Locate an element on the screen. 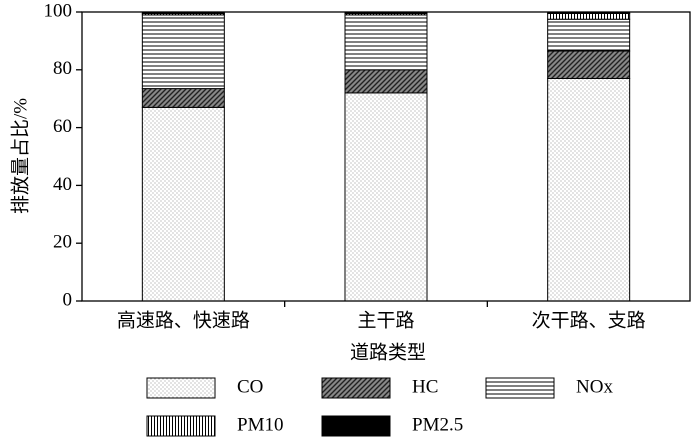 Image resolution: width=700 pixels, height=445 pixels. legend-label: PM2.5 is located at coordinates (437, 424).